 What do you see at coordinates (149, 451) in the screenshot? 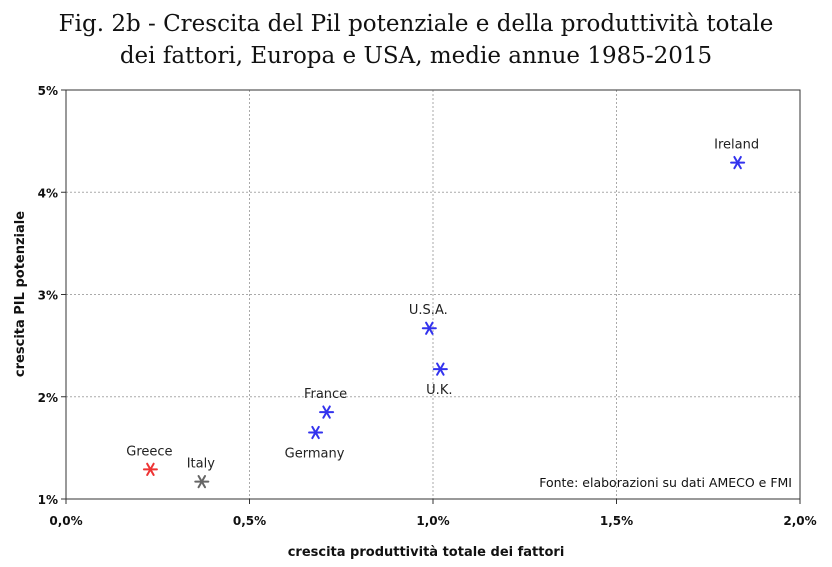
I see `point-label: Greece` at bounding box center [149, 451].